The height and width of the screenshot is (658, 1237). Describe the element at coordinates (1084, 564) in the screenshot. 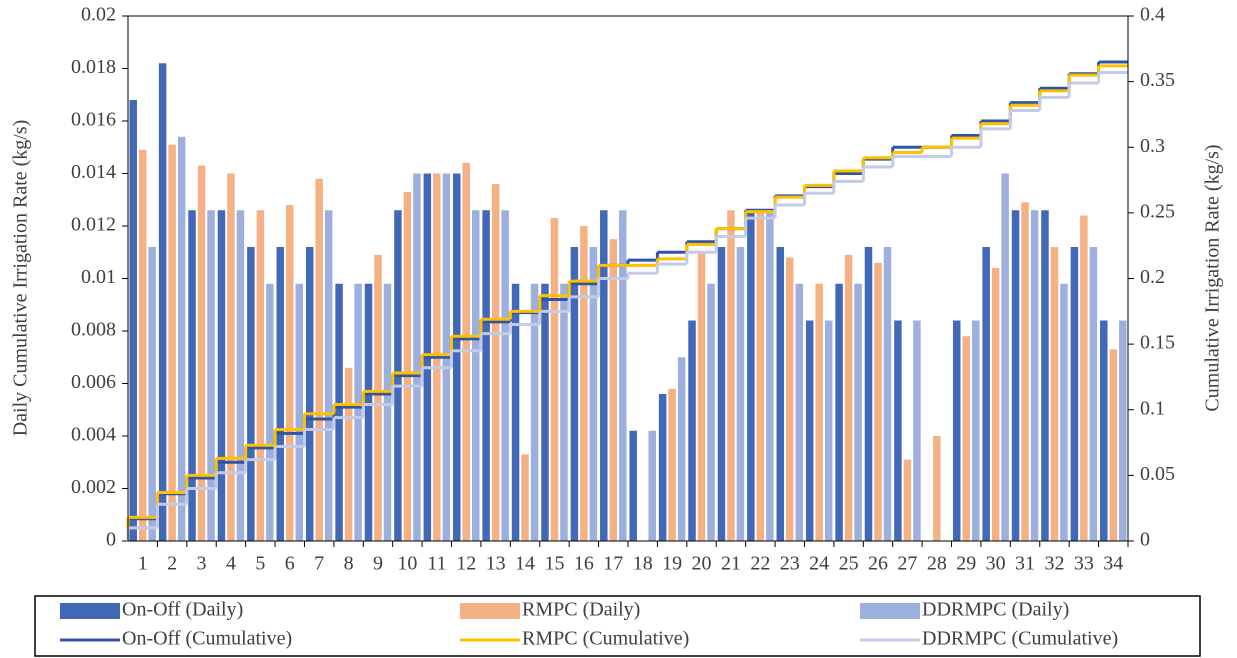

I see `x-tick-label: 33` at that location.